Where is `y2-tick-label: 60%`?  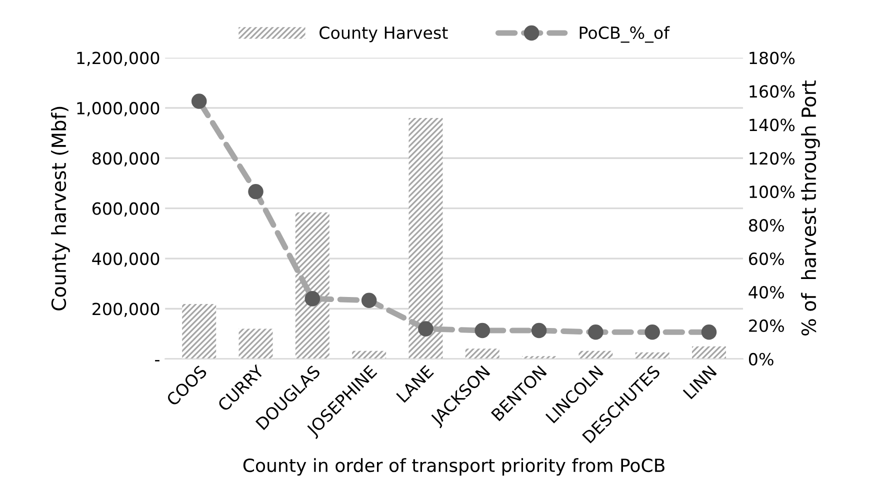
y2-tick-label: 60% is located at coordinates (766, 259).